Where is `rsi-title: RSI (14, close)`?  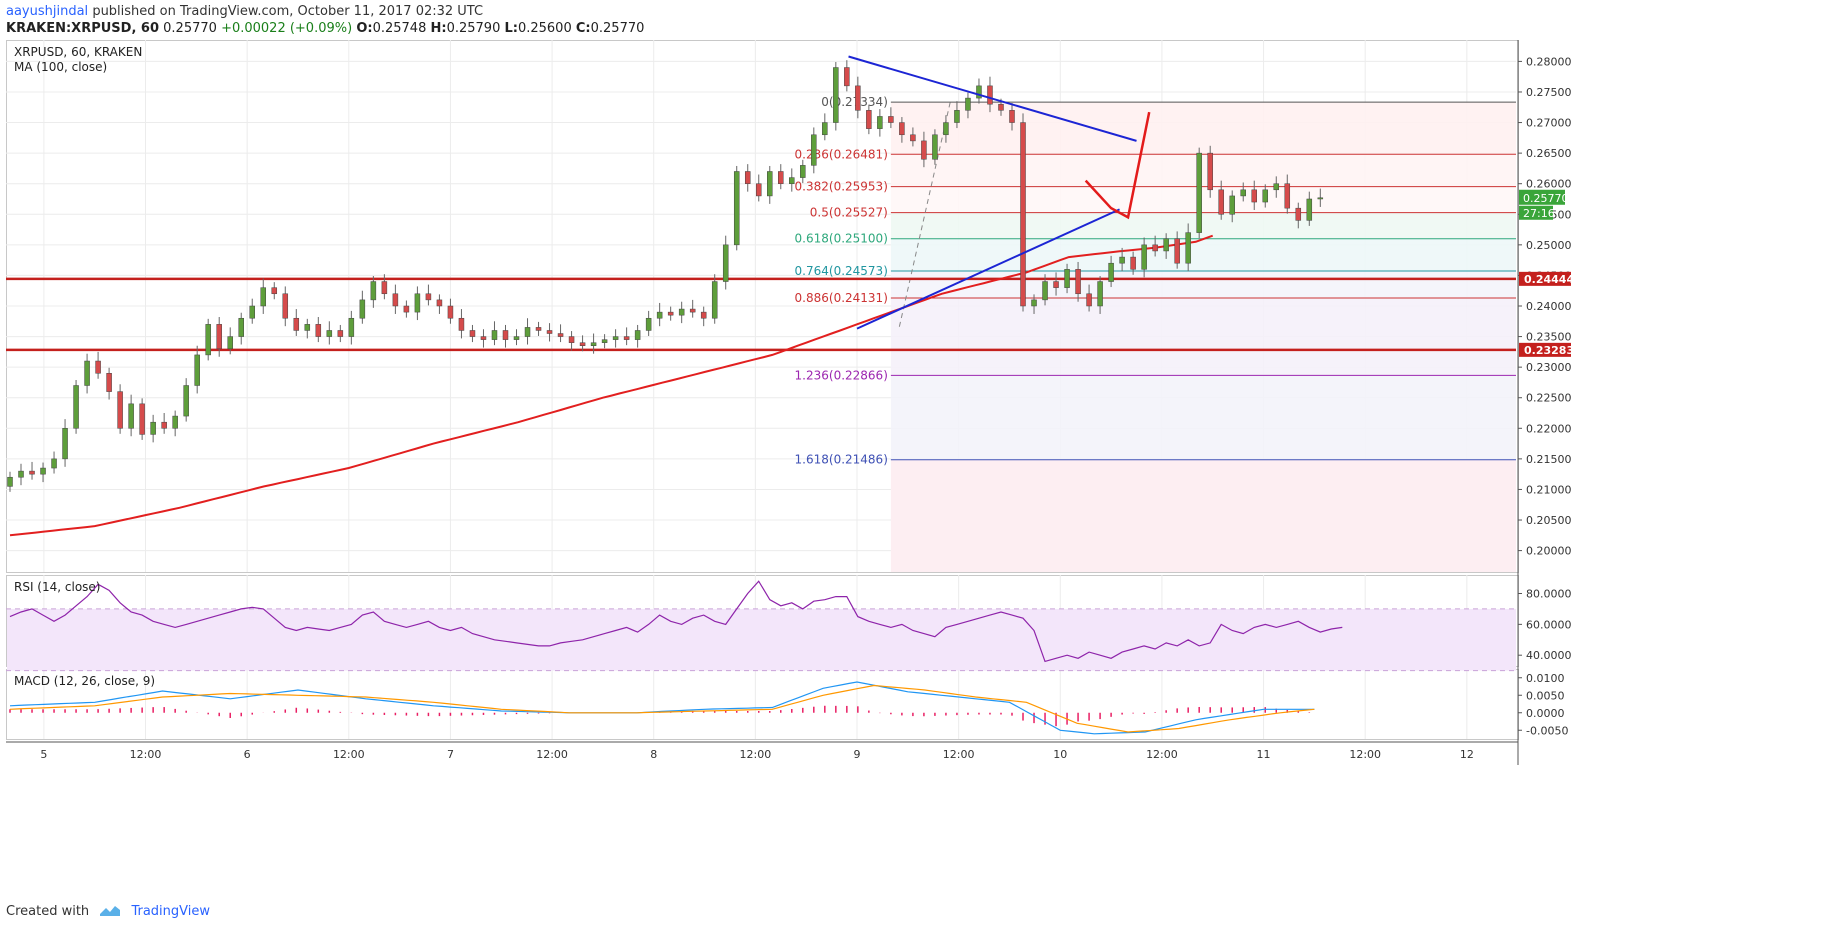
rsi-title: RSI (14, close) is located at coordinates (57, 587).